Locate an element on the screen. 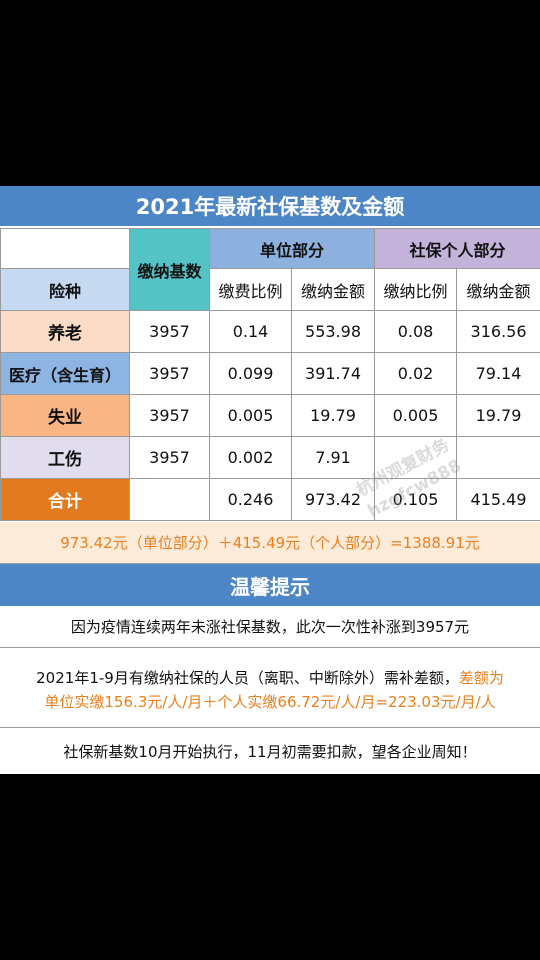 This screenshot has height=960, width=540. header-unit-amount: 缴纳金额 is located at coordinates (333, 289).